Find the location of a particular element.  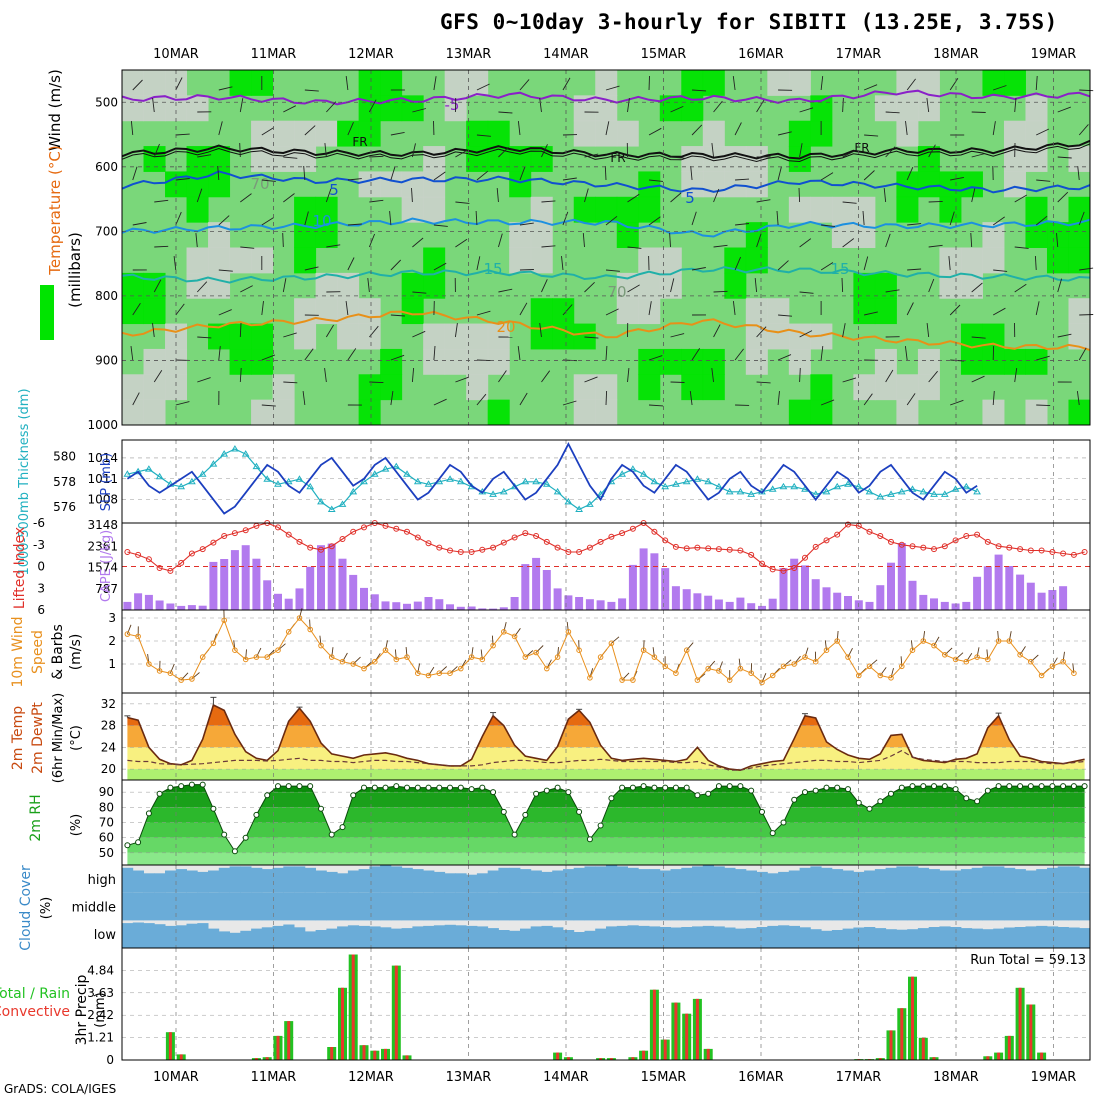

run-total-label: Run Total = 59.13 is located at coordinates (1028, 960).